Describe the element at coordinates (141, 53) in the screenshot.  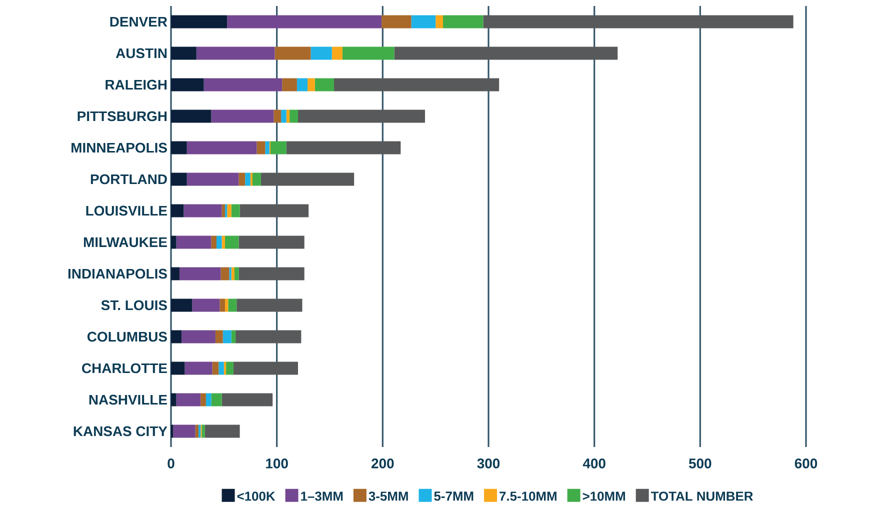
I see `y-tick-label: AUSTIN` at that location.